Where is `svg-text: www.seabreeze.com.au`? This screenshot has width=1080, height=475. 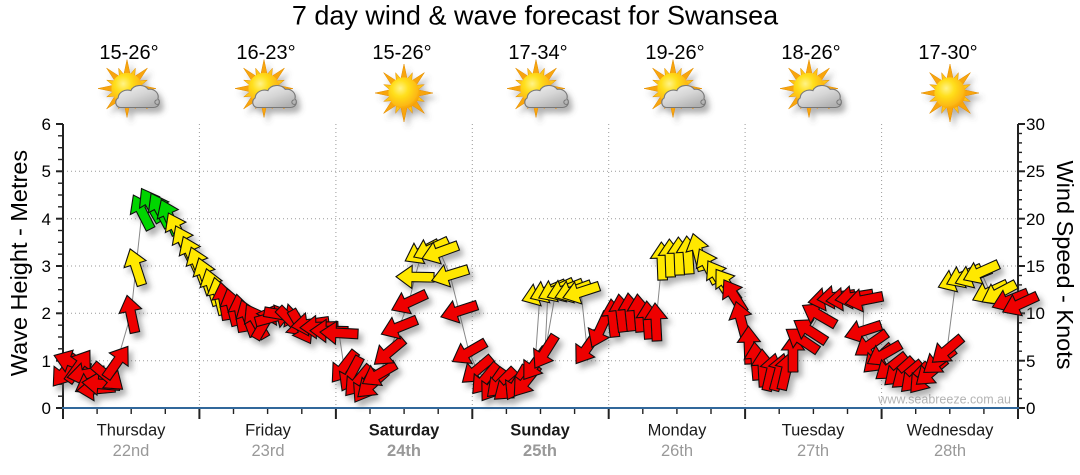 svg-text: www.seabreeze.com.au is located at coordinates (944, 400).